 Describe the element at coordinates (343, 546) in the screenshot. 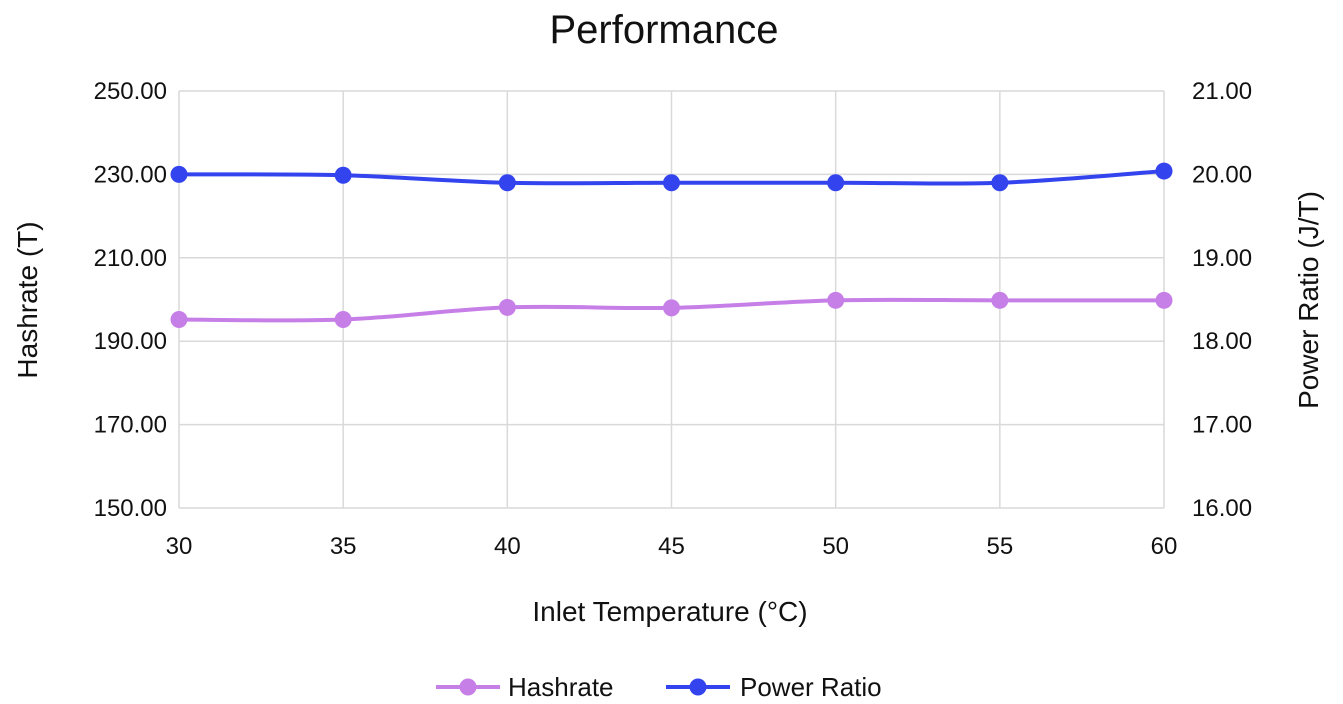

I see `x-tick-label: 35` at that location.